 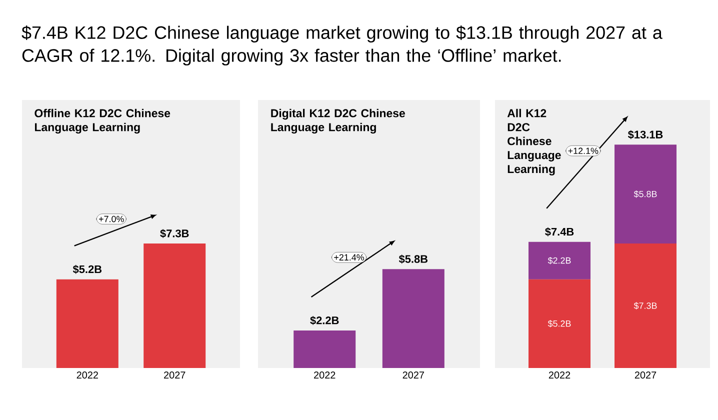 I want to click on text: +7.0%, so click(x=111, y=219).